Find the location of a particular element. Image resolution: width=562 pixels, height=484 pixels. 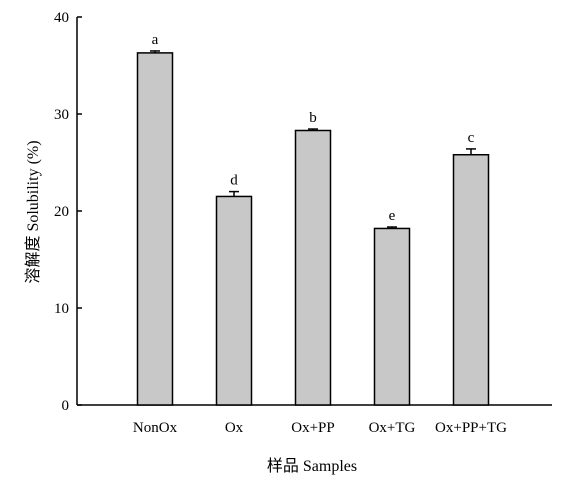

y-tick-label-40: 40 is located at coordinates (61, 18).